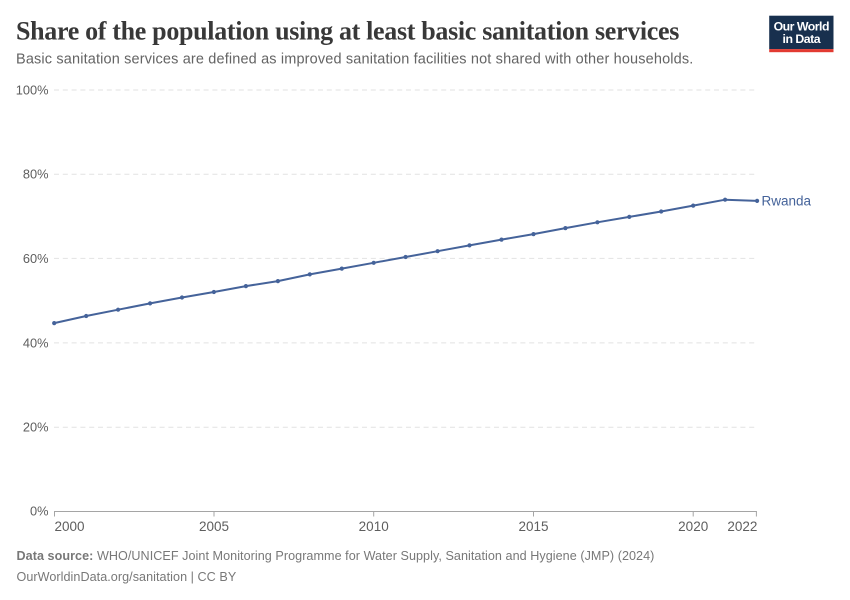 The image size is (850, 600). Describe the element at coordinates (36, 258) in the screenshot. I see `svg-text: 60%` at that location.